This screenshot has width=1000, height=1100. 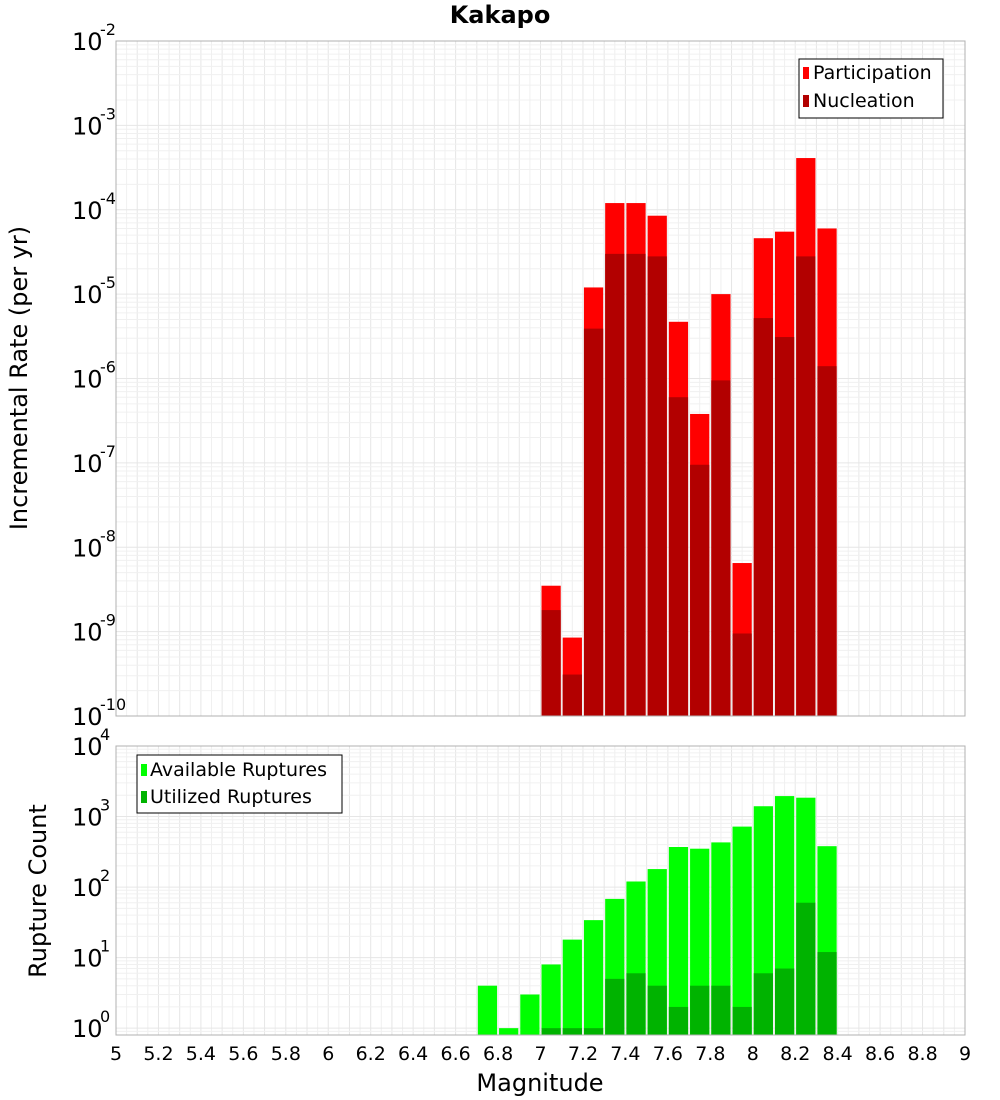 I want to click on x-tick-label: 7.6, so click(x=668, y=1054).